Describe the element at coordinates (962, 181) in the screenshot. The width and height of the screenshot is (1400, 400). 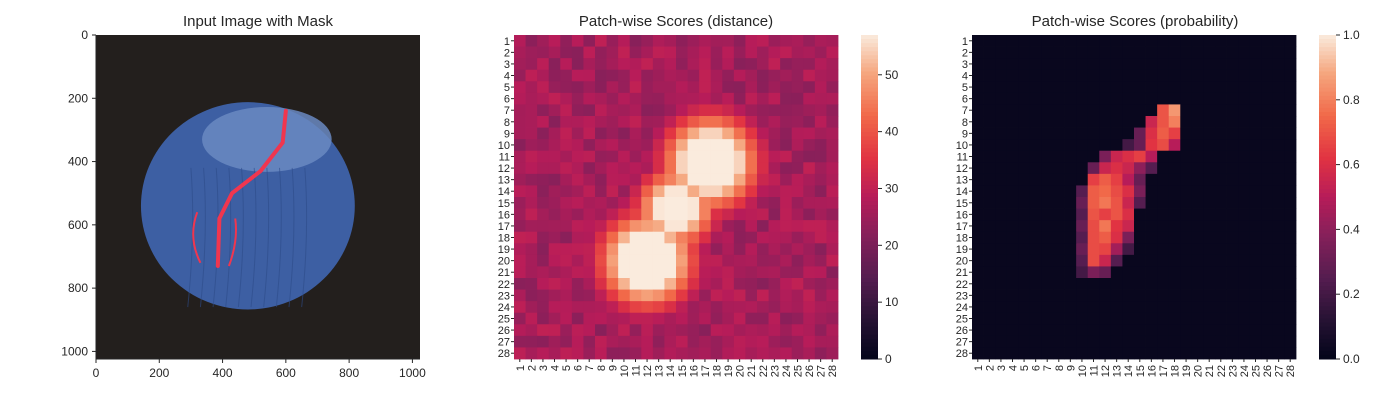
I see `row-label: 13` at that location.